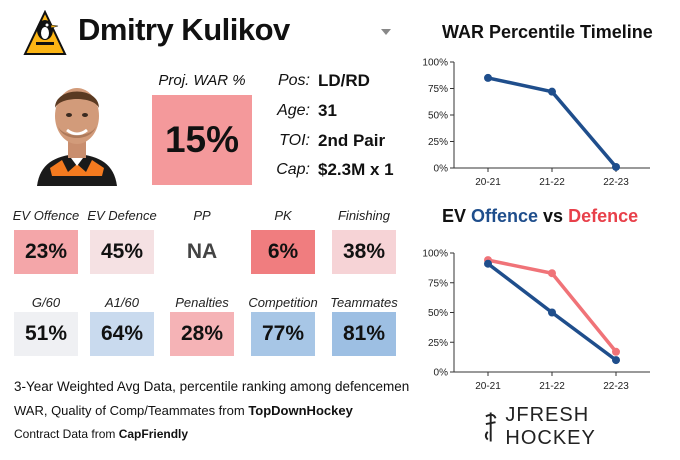 This screenshot has width=680, height=460. Describe the element at coordinates (46, 302) in the screenshot. I see `g60-label: G/60` at that location.